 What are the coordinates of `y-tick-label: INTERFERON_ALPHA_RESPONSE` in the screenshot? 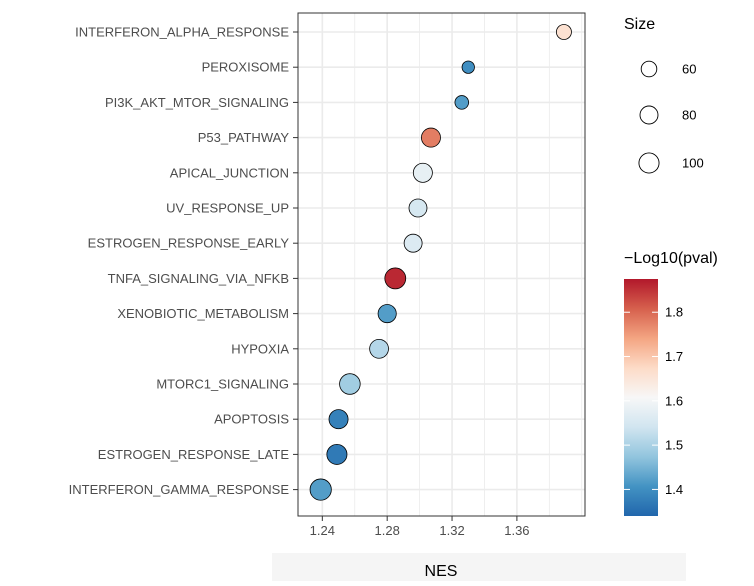 It's located at (182, 32).